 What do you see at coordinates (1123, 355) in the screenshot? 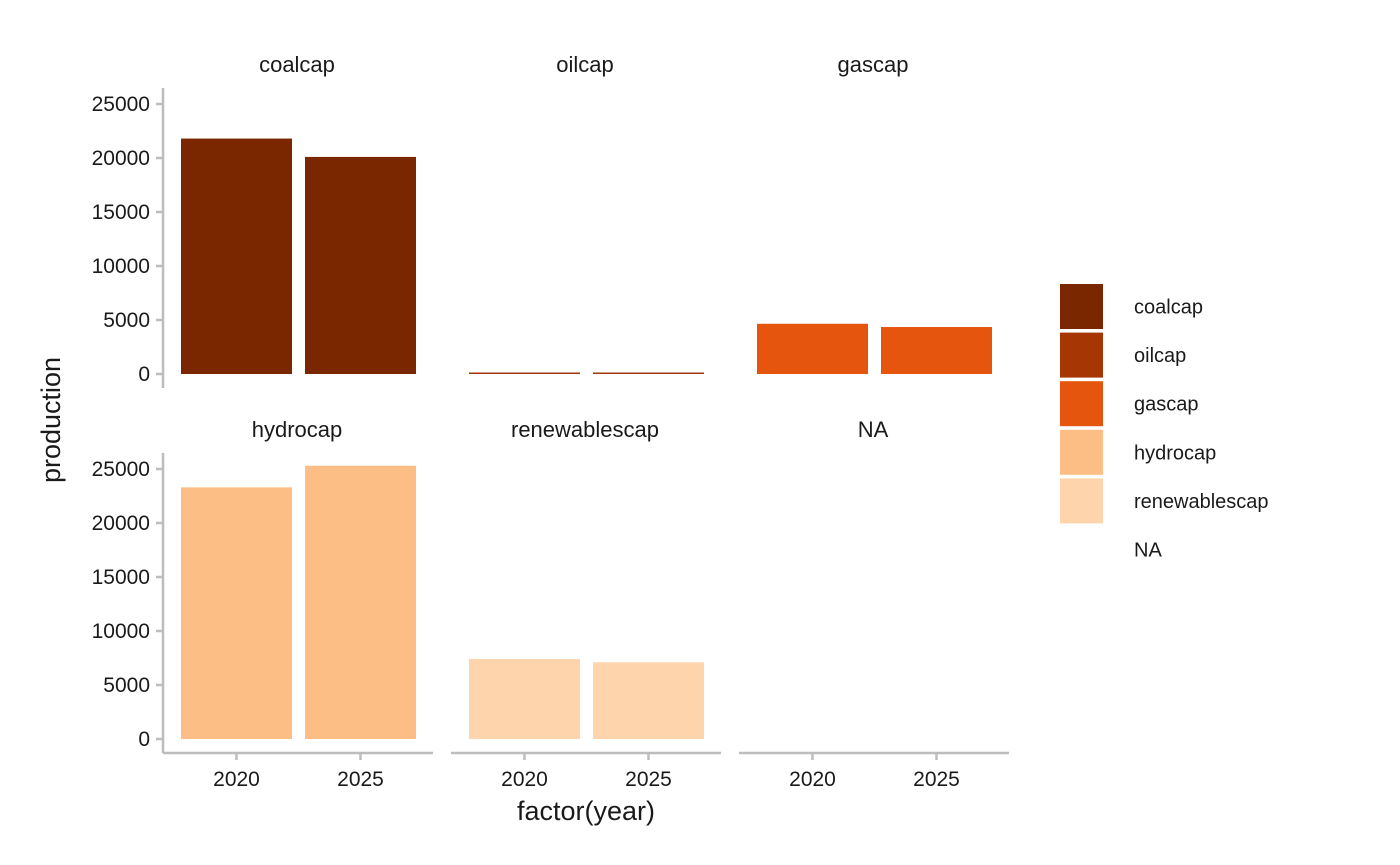
I see `legend-entry-oilcap: oilcap` at bounding box center [1123, 355].